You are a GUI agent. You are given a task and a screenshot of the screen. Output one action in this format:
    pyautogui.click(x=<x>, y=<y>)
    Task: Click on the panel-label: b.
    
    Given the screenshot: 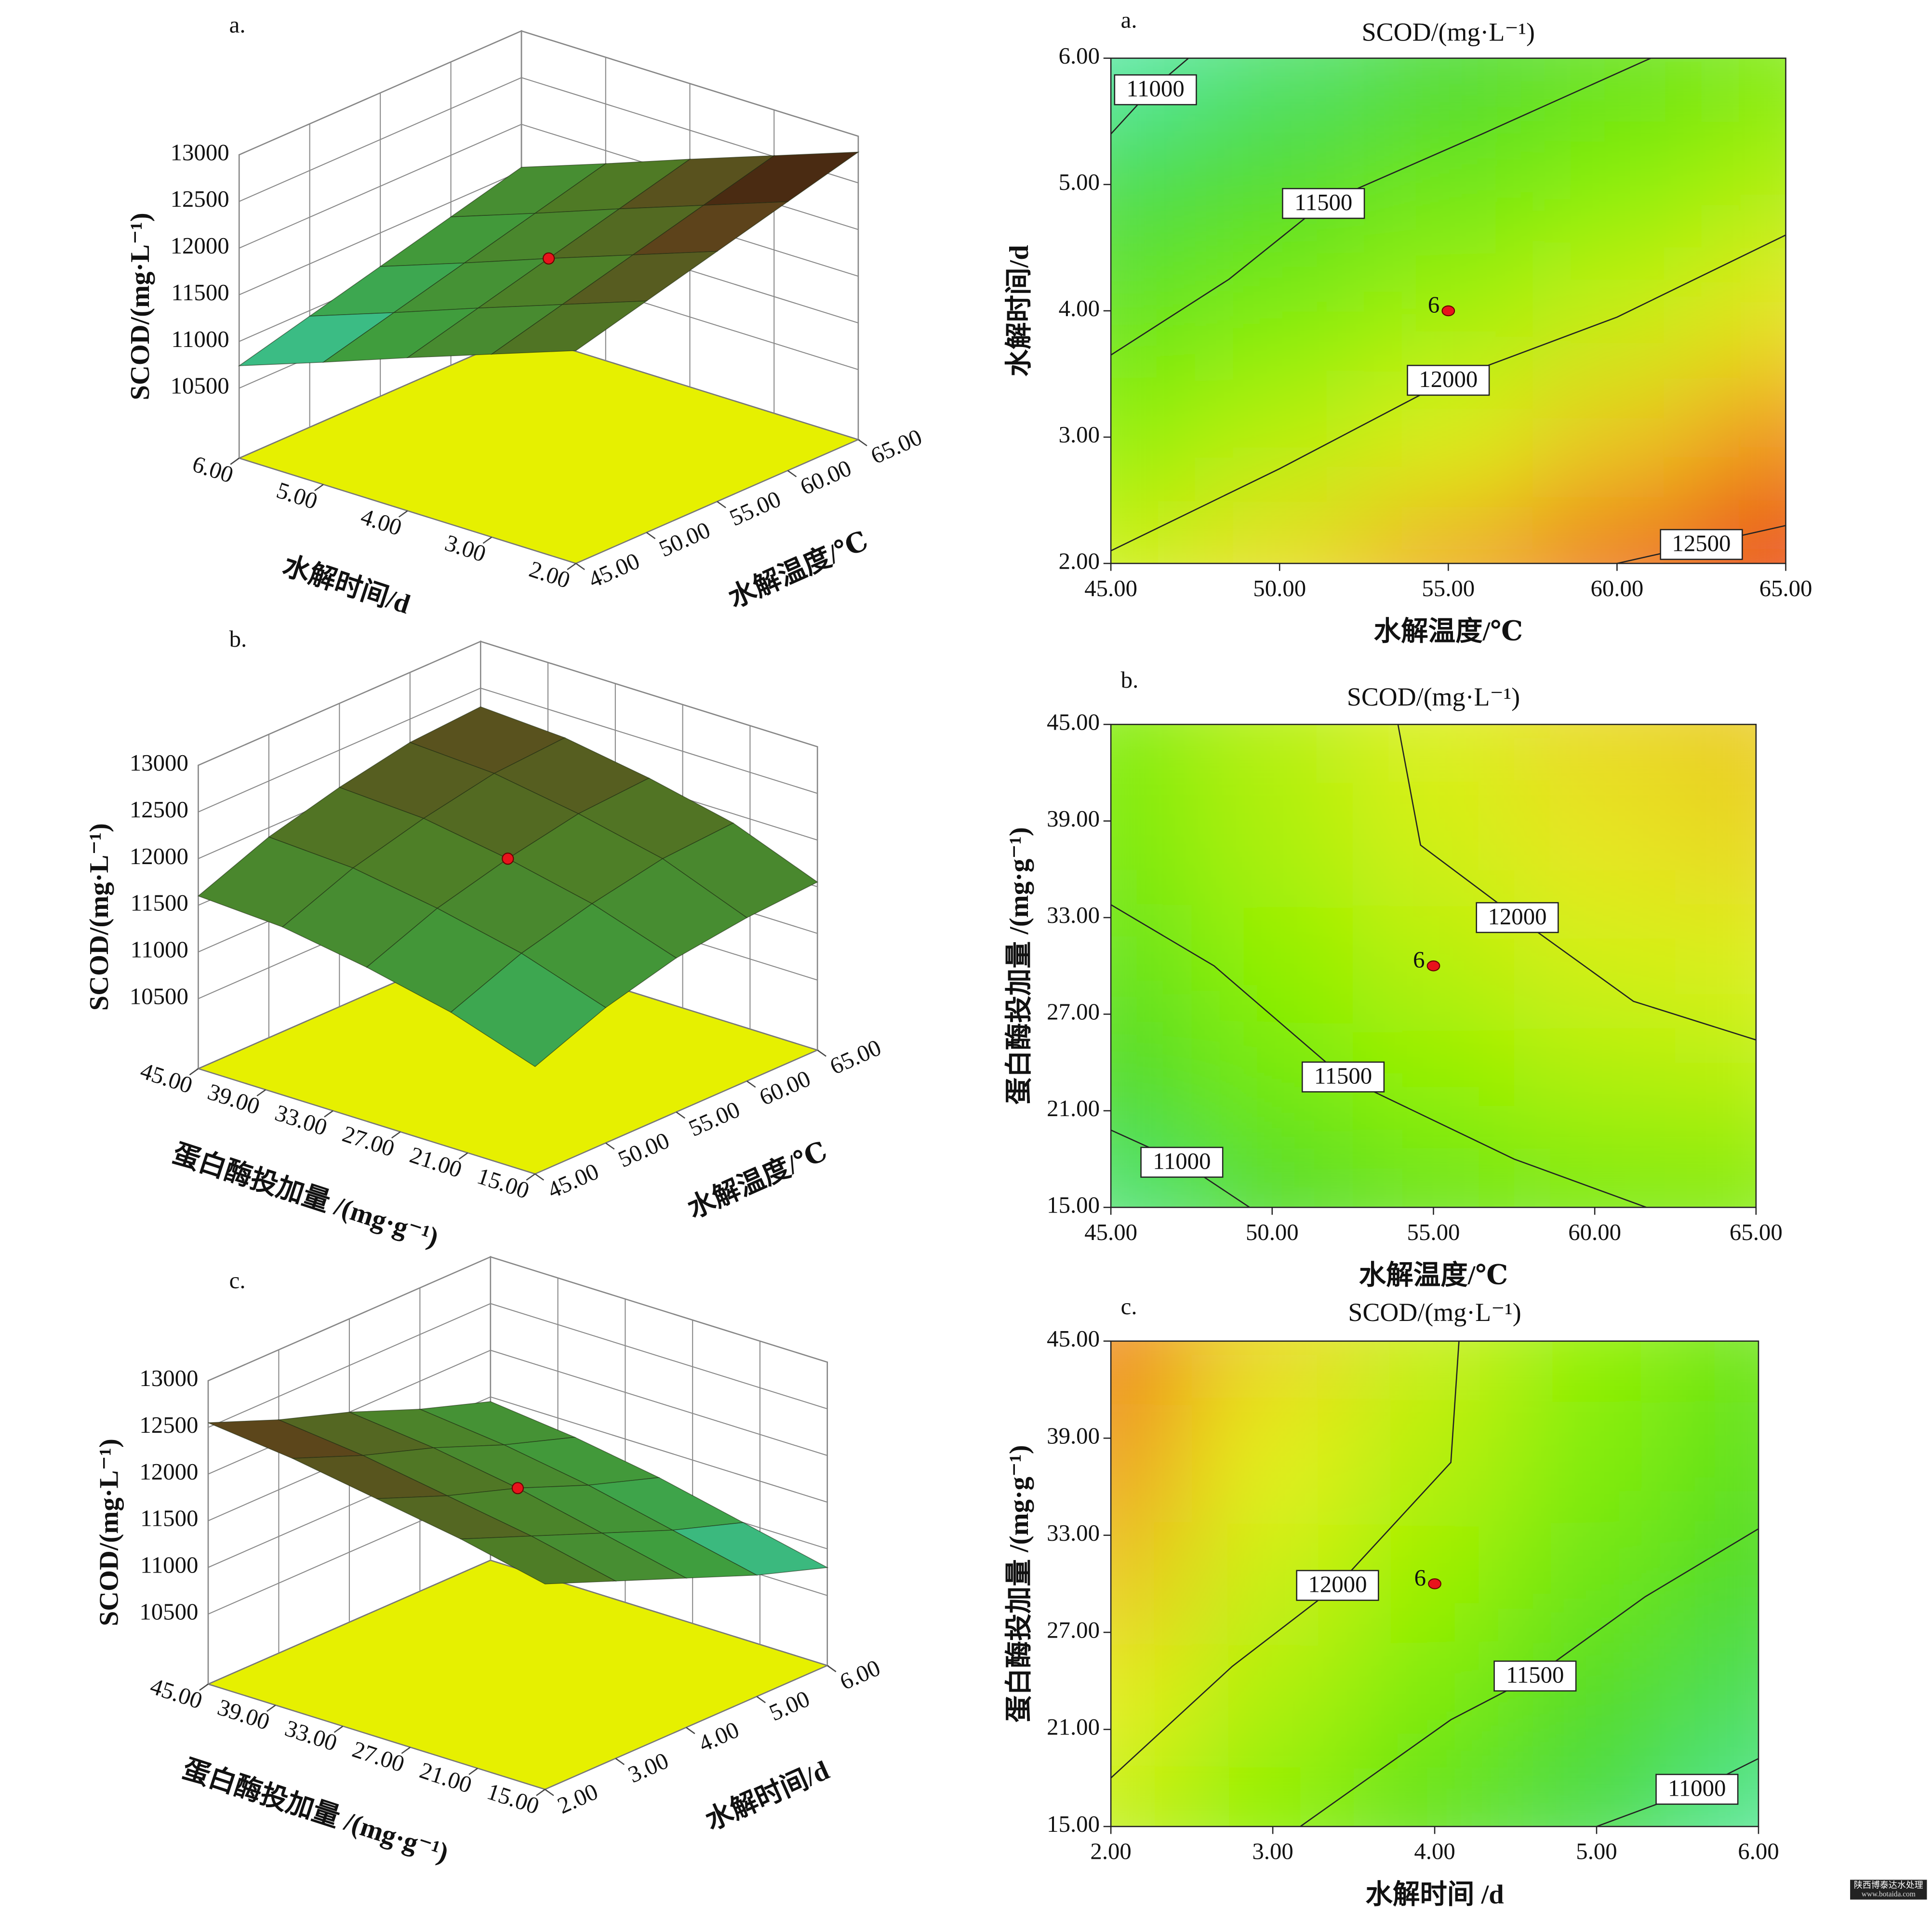 What is the action you would take?
    pyautogui.click(x=238, y=639)
    